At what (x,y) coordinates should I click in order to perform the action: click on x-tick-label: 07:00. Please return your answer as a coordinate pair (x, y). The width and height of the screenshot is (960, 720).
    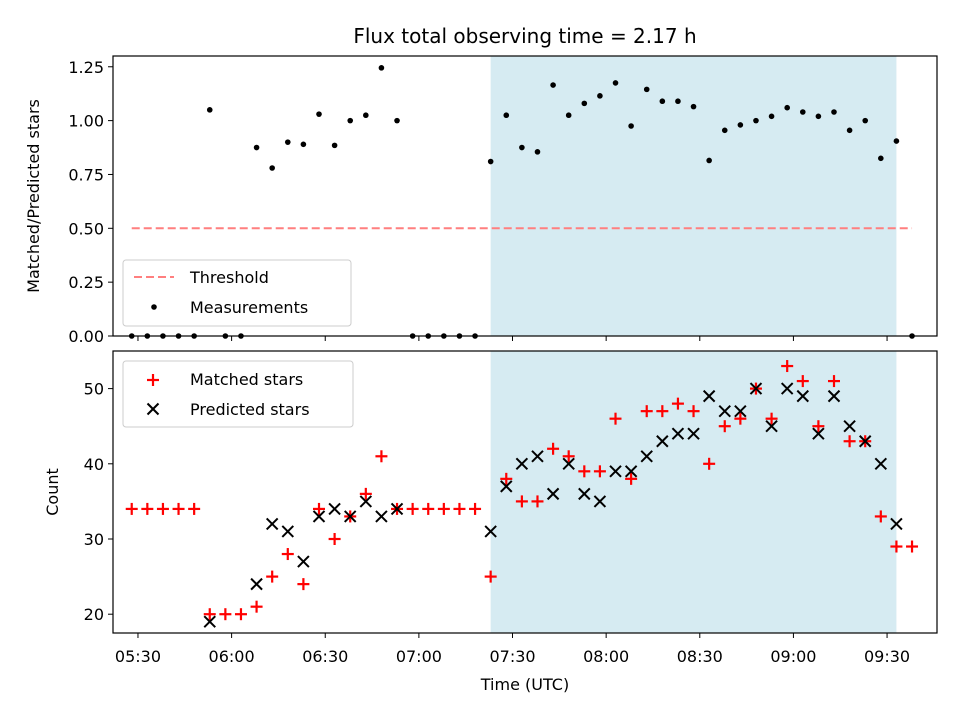
    Looking at the image, I should click on (419, 656).